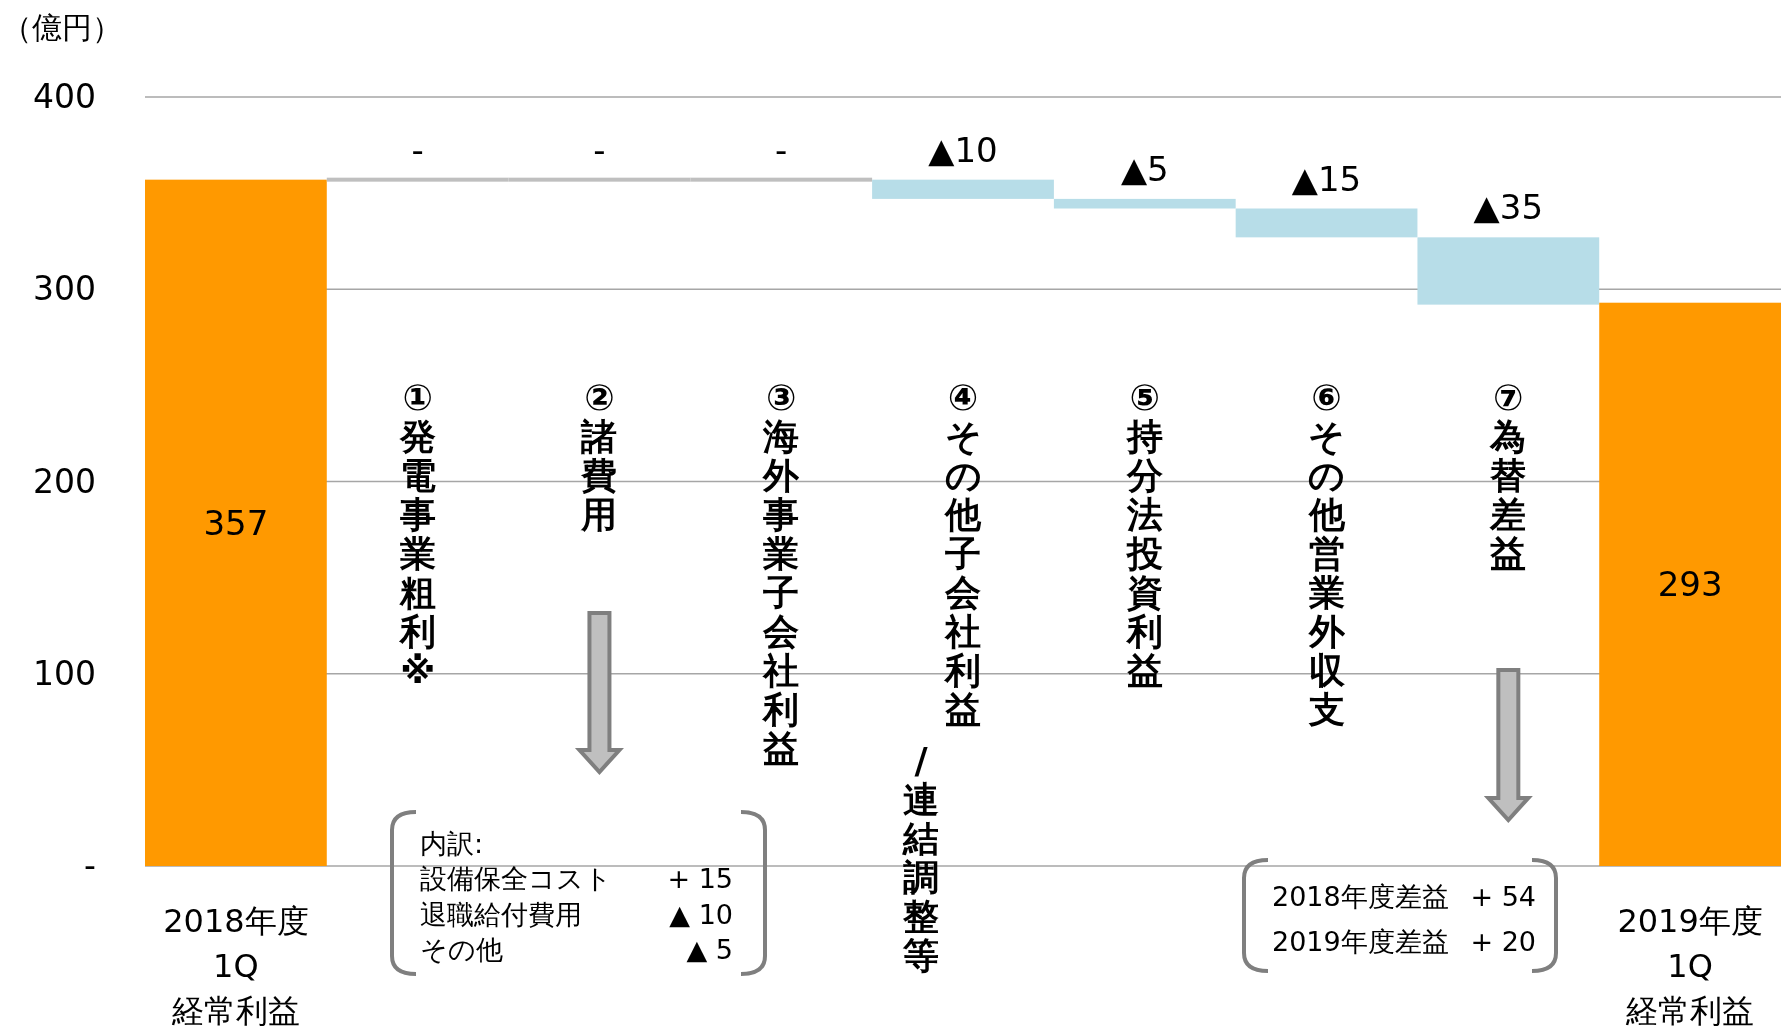 The height and width of the screenshot is (1026, 1781). I want to click on data-label: ▲15, so click(1326, 178).